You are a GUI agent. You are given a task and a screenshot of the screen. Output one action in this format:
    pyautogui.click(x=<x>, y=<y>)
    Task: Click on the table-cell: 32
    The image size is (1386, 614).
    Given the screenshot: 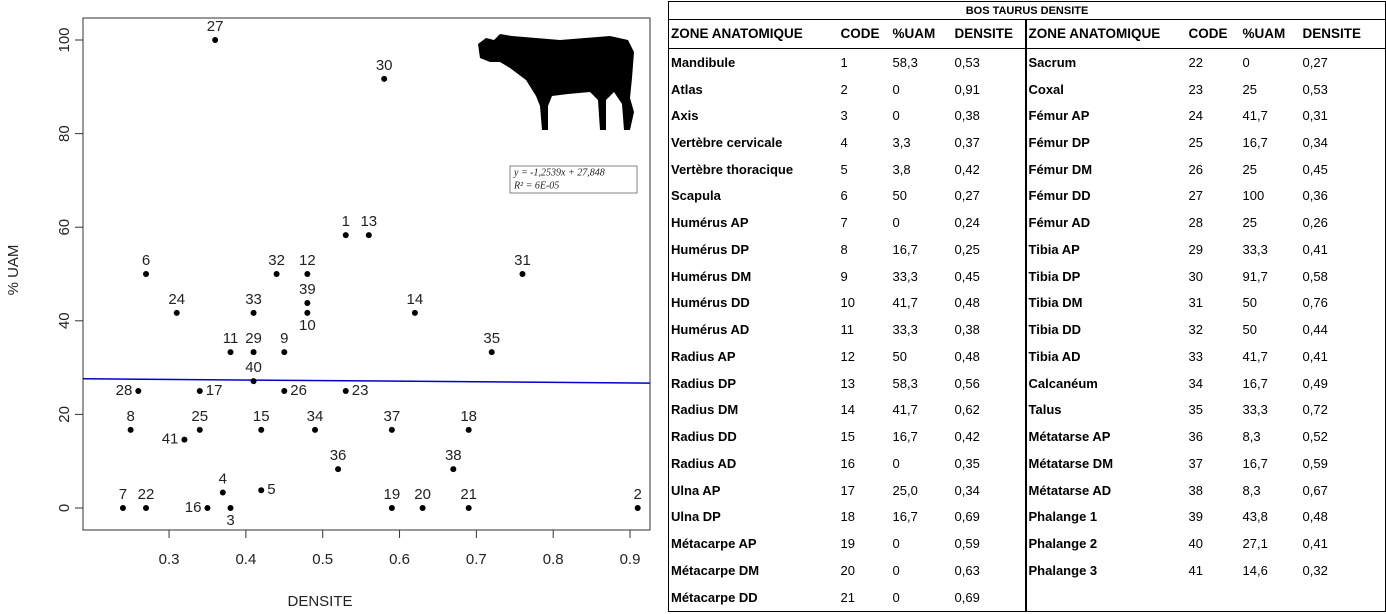 What is the action you would take?
    pyautogui.click(x=1195, y=330)
    